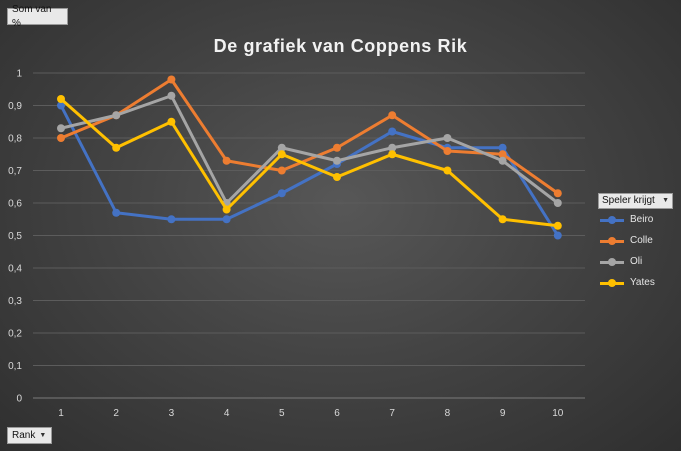  I want to click on legend-item-yates: Yates, so click(639, 282).